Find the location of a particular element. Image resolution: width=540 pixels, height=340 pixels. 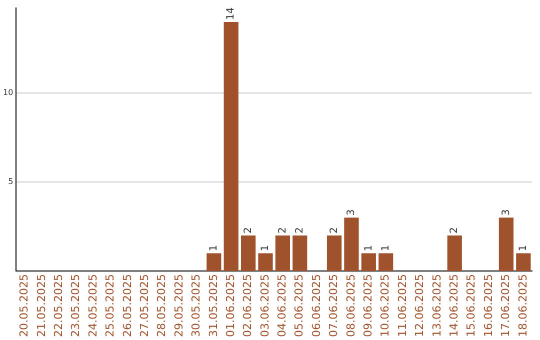

x-tick-label: 25.05.2025 is located at coordinates (110, 306).